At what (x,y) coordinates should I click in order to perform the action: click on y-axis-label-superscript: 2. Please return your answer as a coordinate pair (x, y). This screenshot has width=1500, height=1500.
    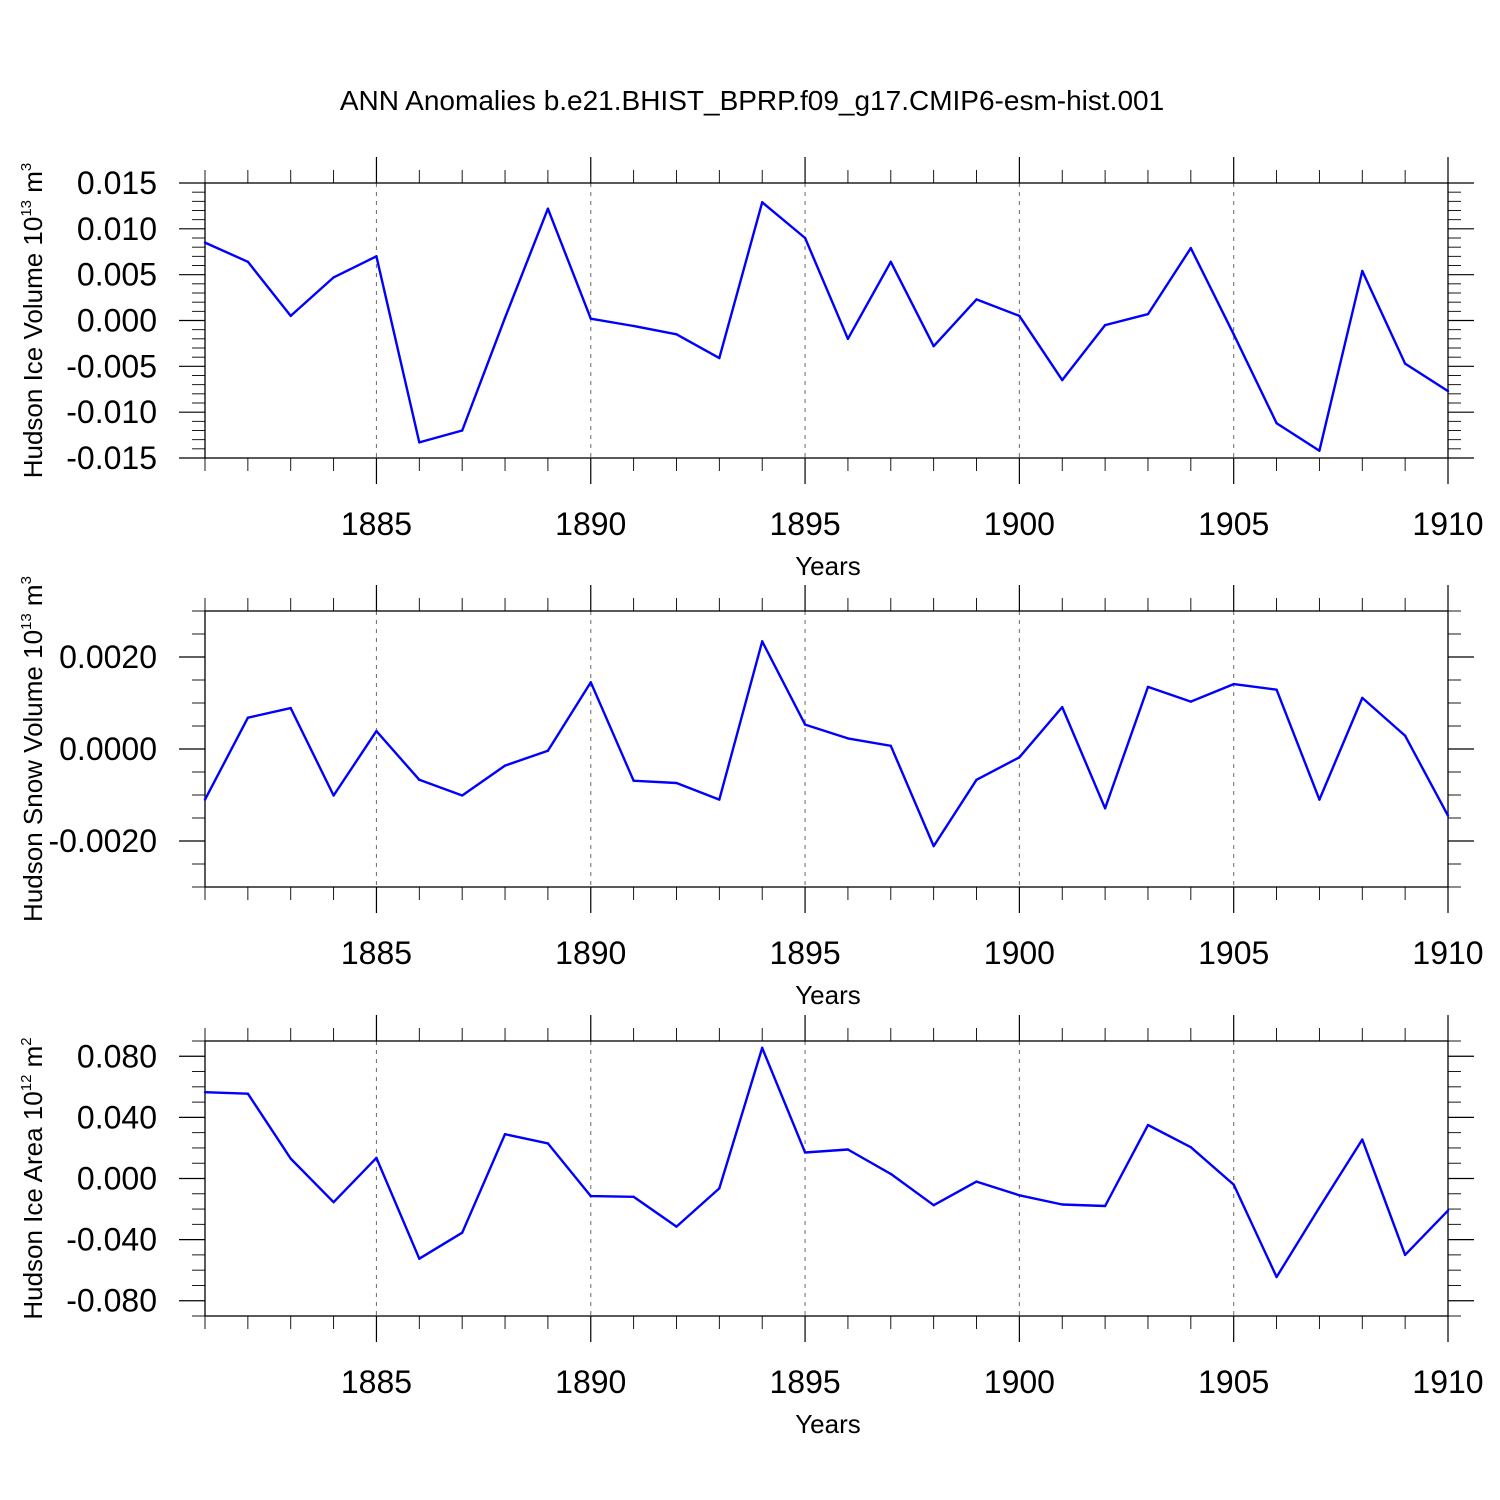
    Looking at the image, I should click on (26, 1041).